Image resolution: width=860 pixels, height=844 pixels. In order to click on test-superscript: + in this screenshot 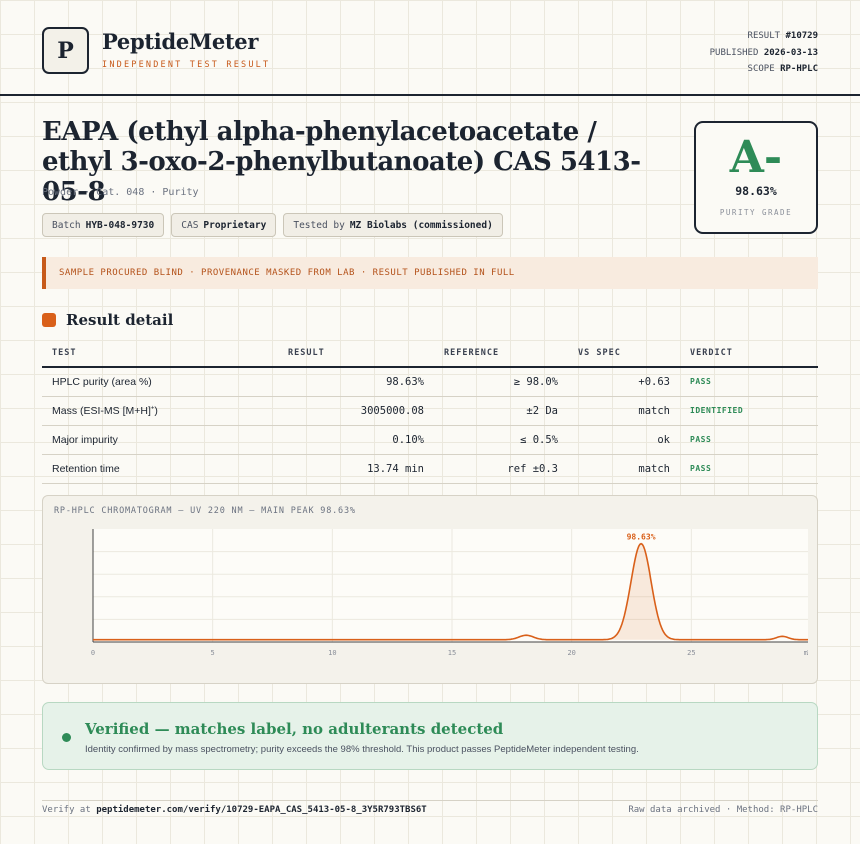, I will do `click(152, 408)`.